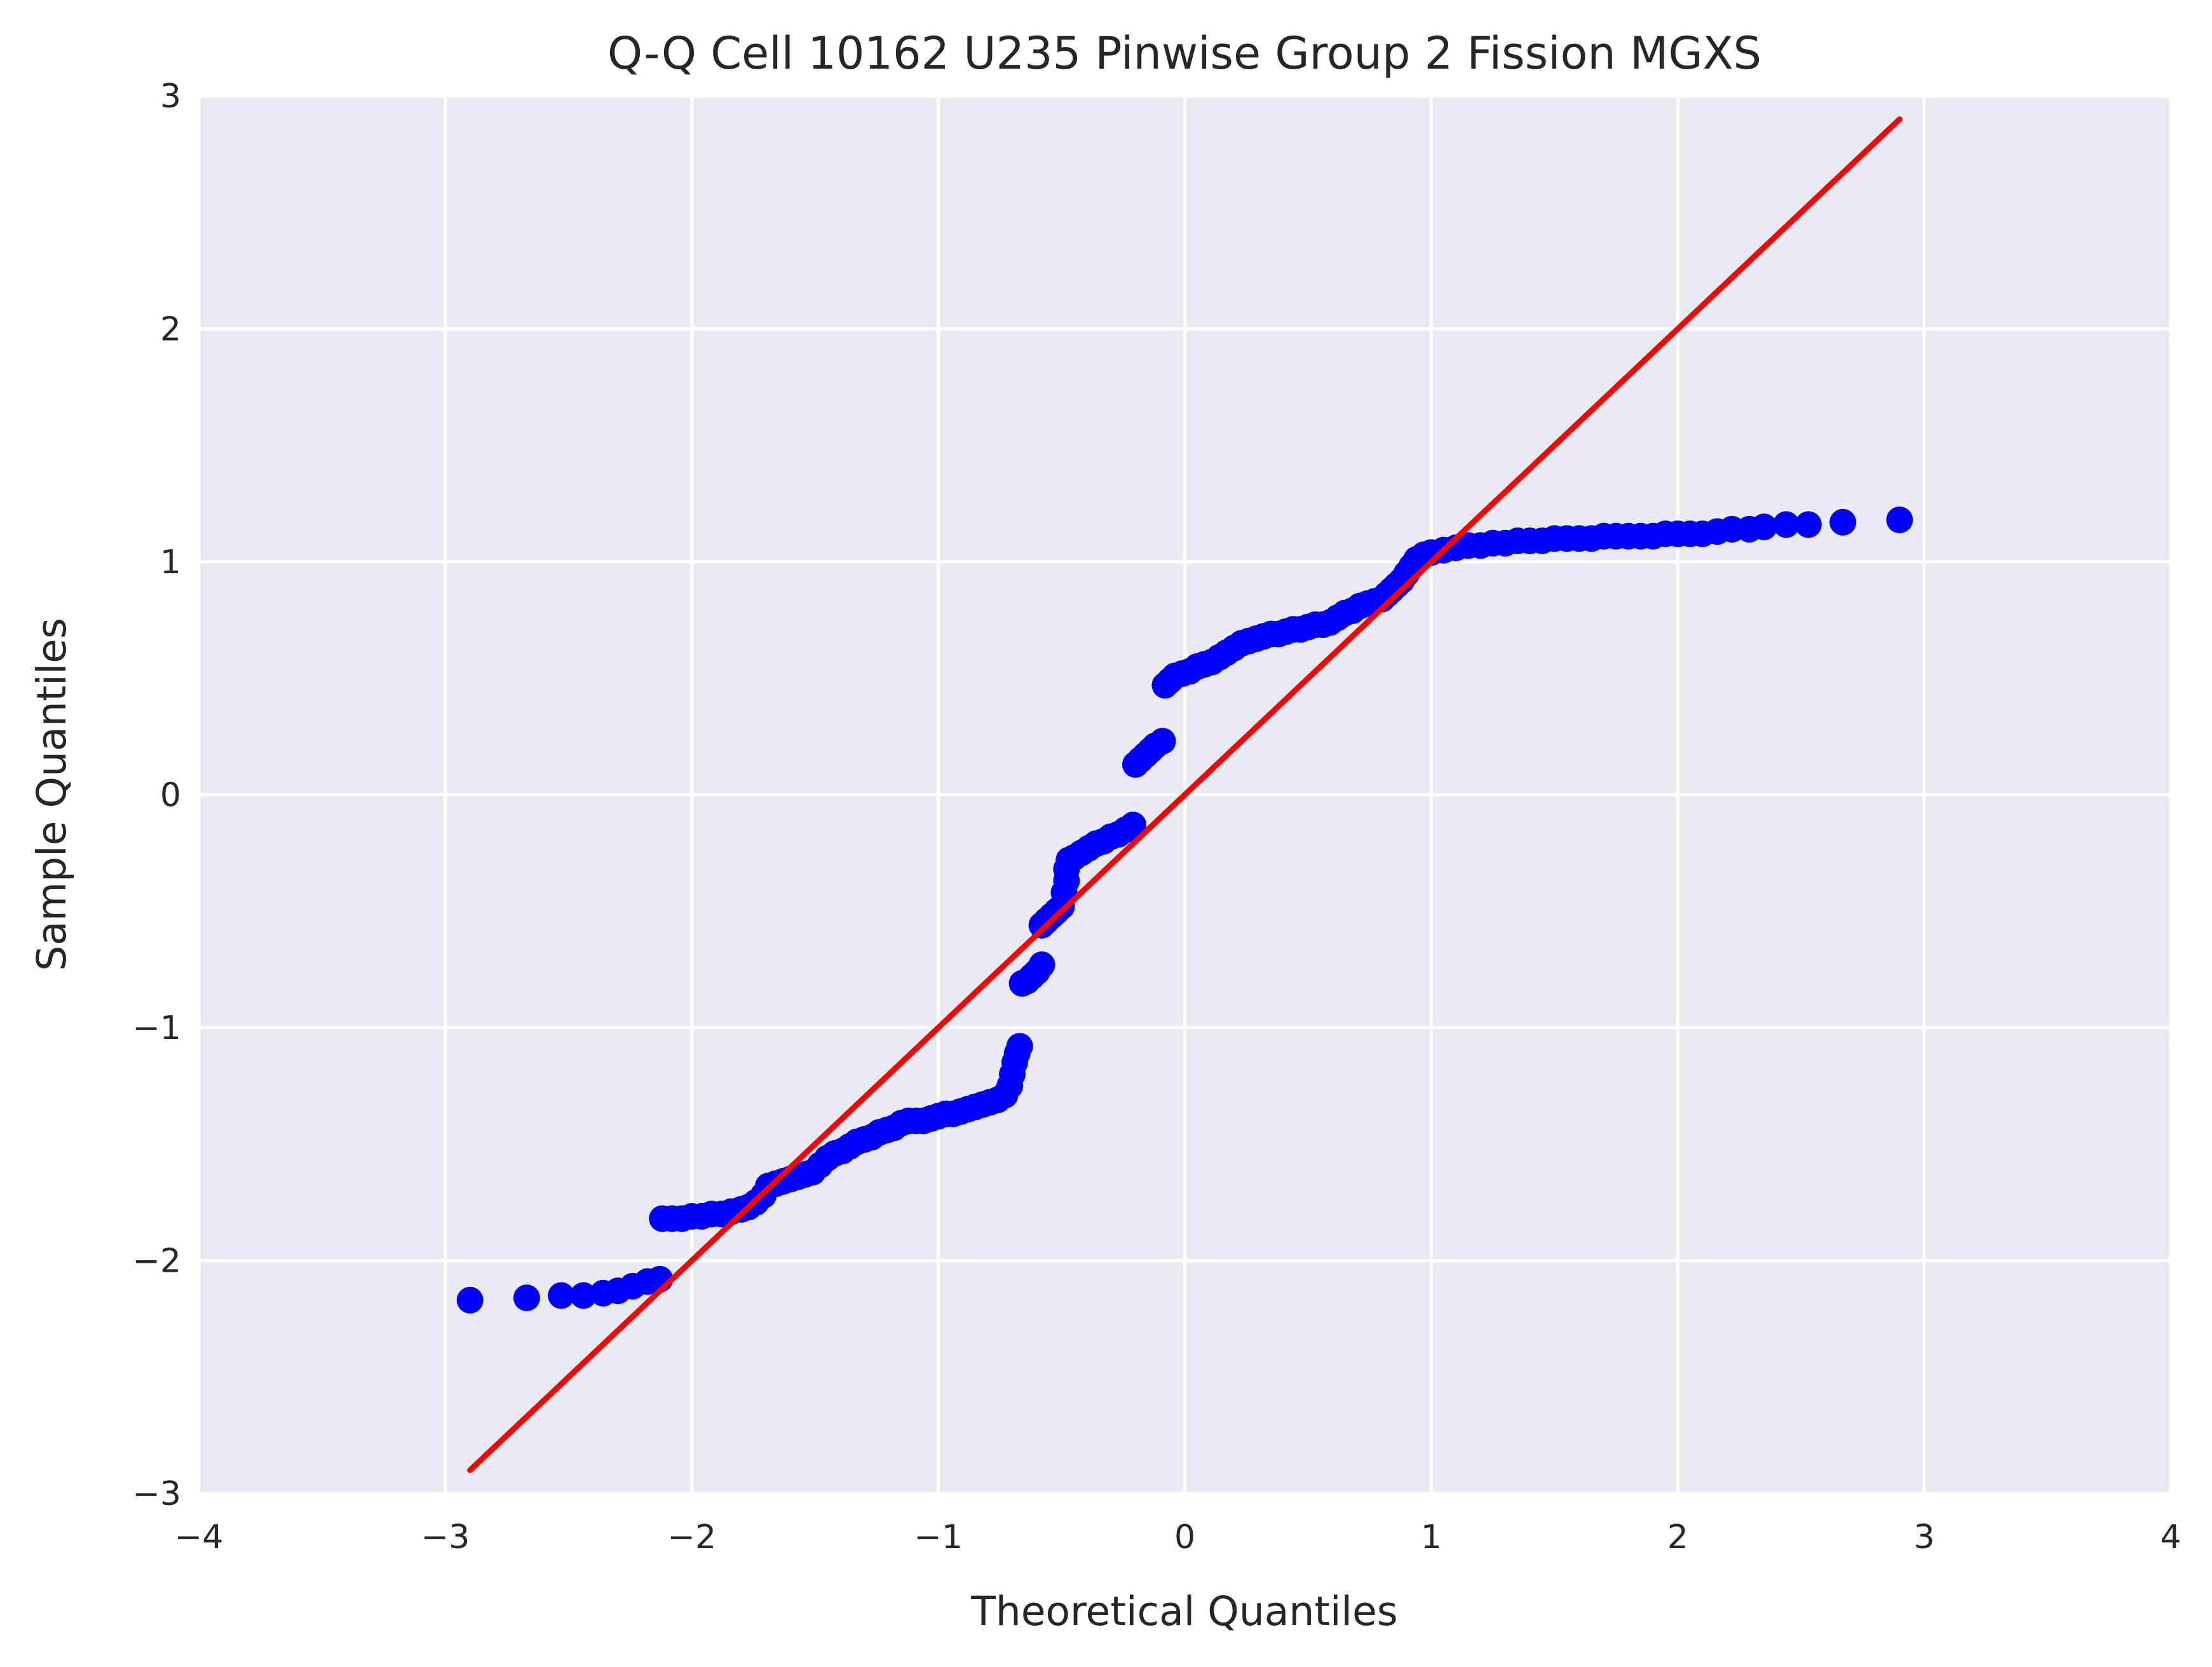 The image size is (2212, 1667). Describe the element at coordinates (691, 1537) in the screenshot. I see `x-tick-label: −2` at that location.